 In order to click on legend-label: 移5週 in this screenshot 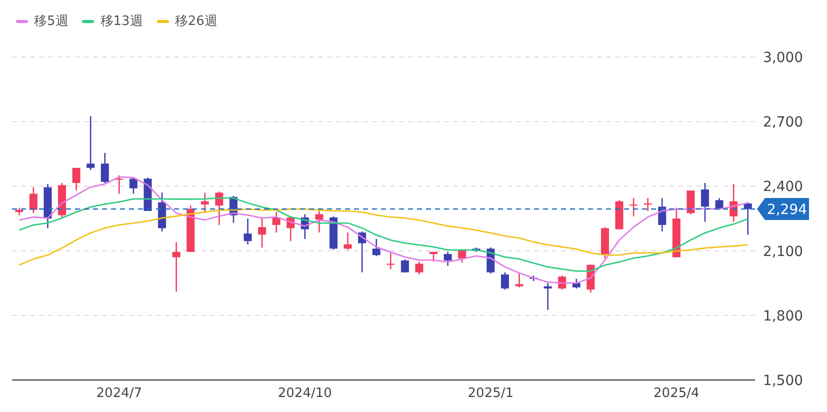, I will do `click(51, 21)`.